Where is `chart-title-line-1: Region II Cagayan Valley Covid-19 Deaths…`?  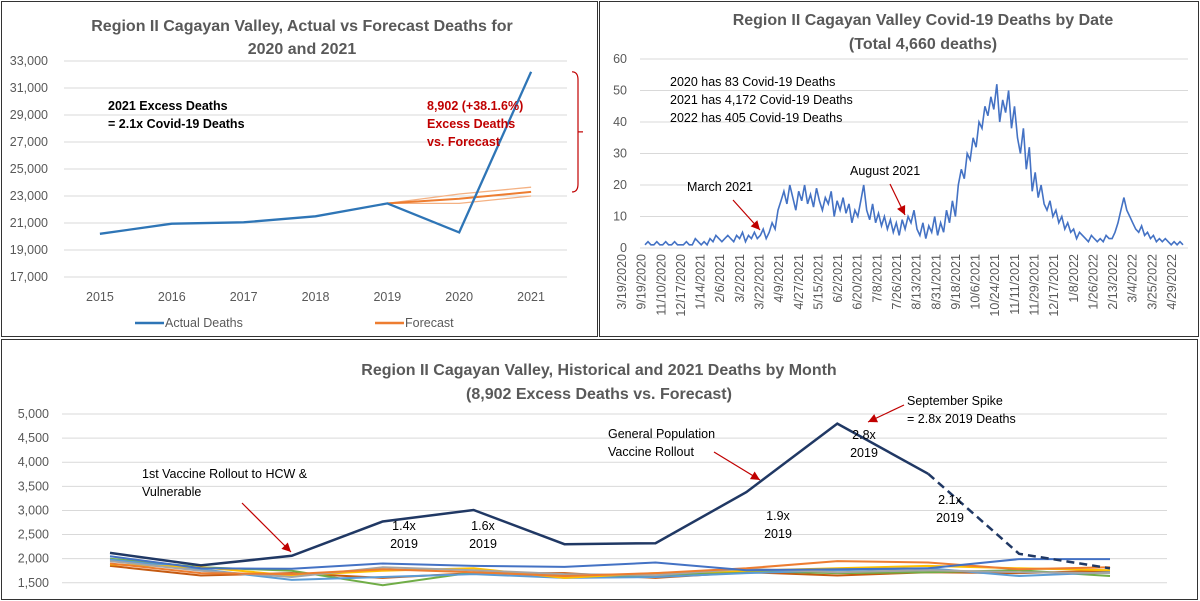
chart-title-line-1: Region II Cagayan Valley Covid-19 Deaths… is located at coordinates (923, 20).